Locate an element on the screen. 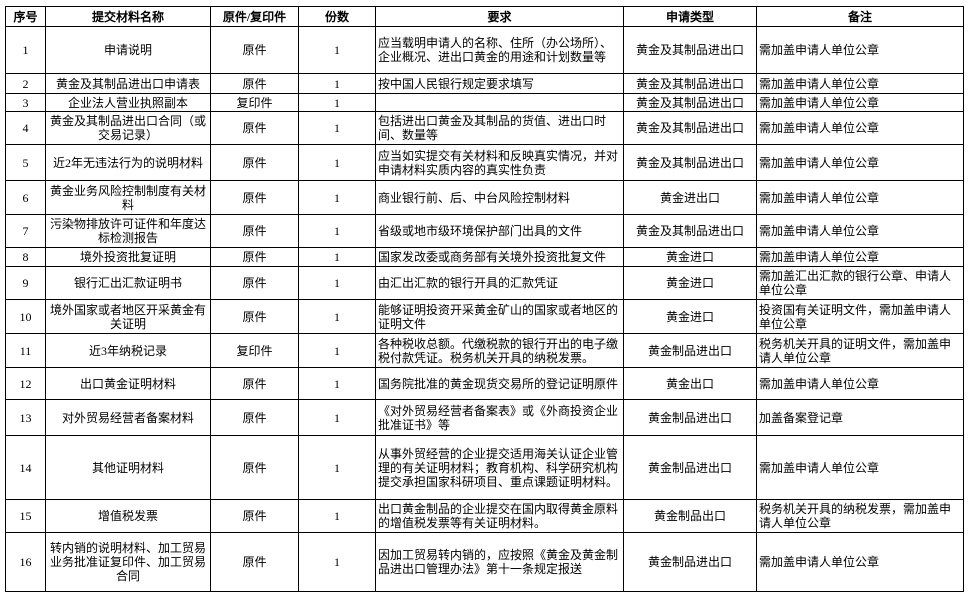  table-cell: 税务机关开具的纳税发票，需加盖申请人单位公章 is located at coordinates (860, 516).